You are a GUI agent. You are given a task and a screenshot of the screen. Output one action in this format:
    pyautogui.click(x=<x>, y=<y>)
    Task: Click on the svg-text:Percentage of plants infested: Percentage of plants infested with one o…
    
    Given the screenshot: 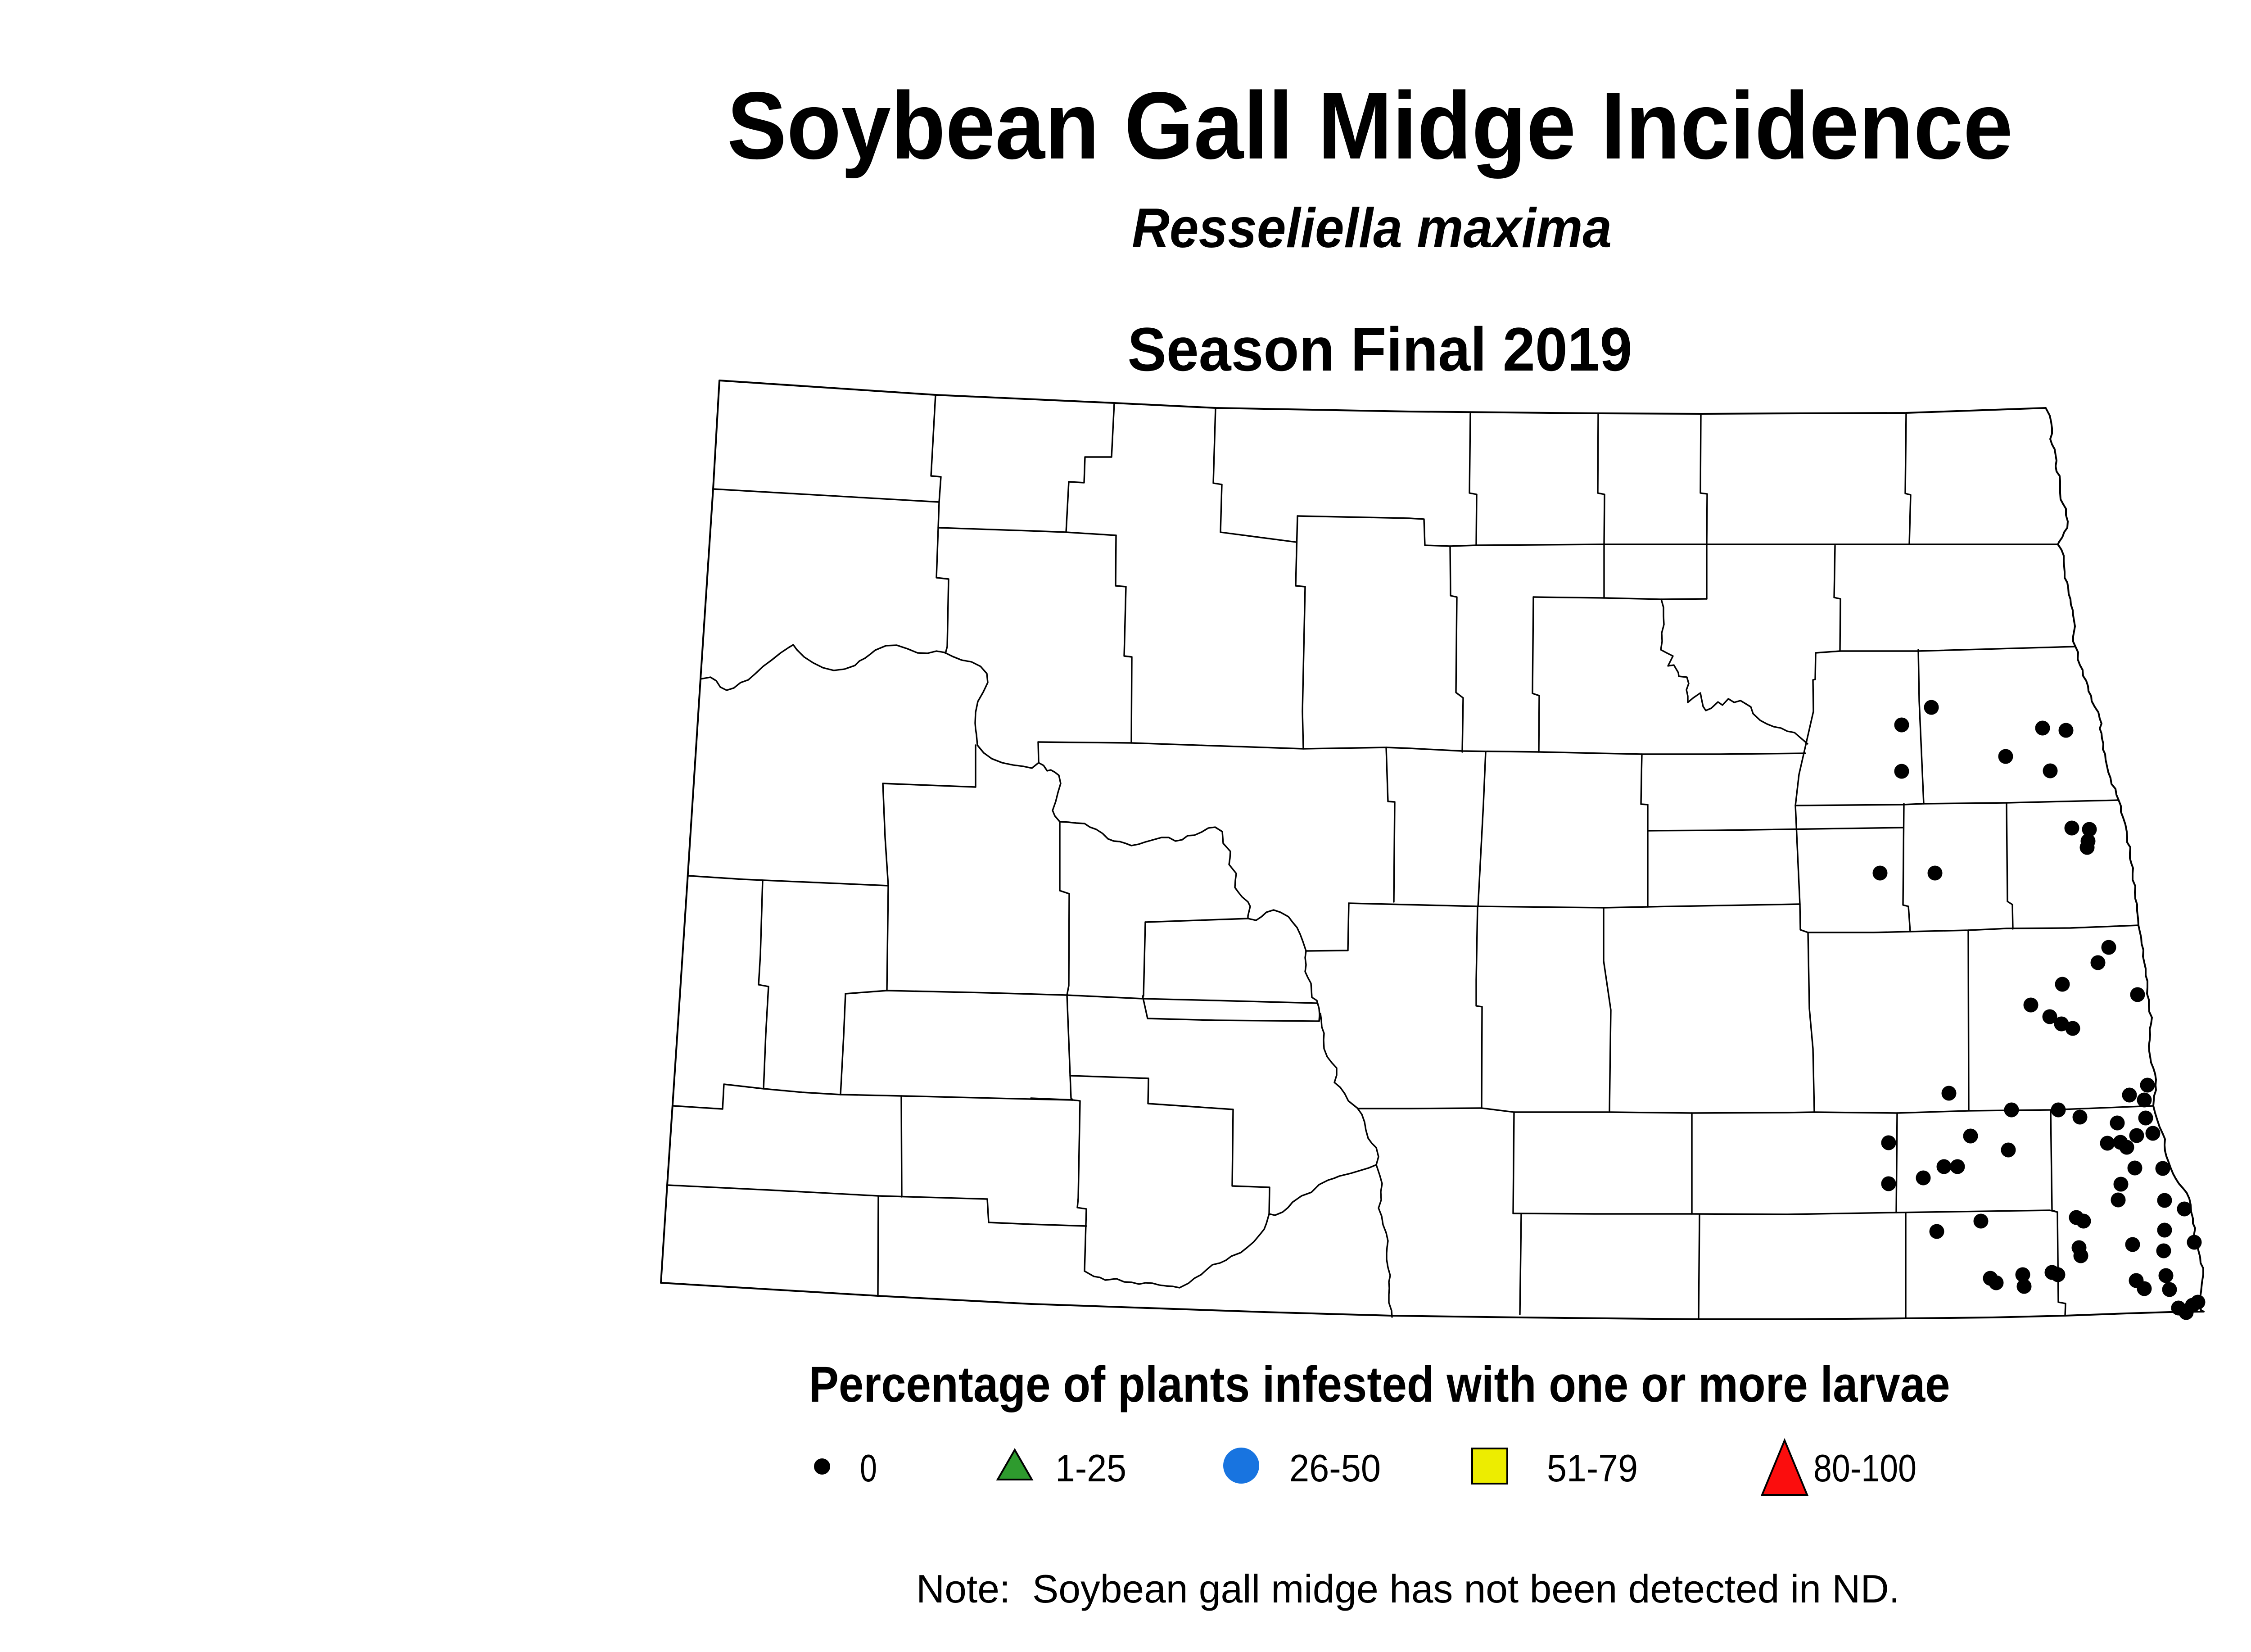 What is the action you would take?
    pyautogui.click(x=1380, y=1384)
    